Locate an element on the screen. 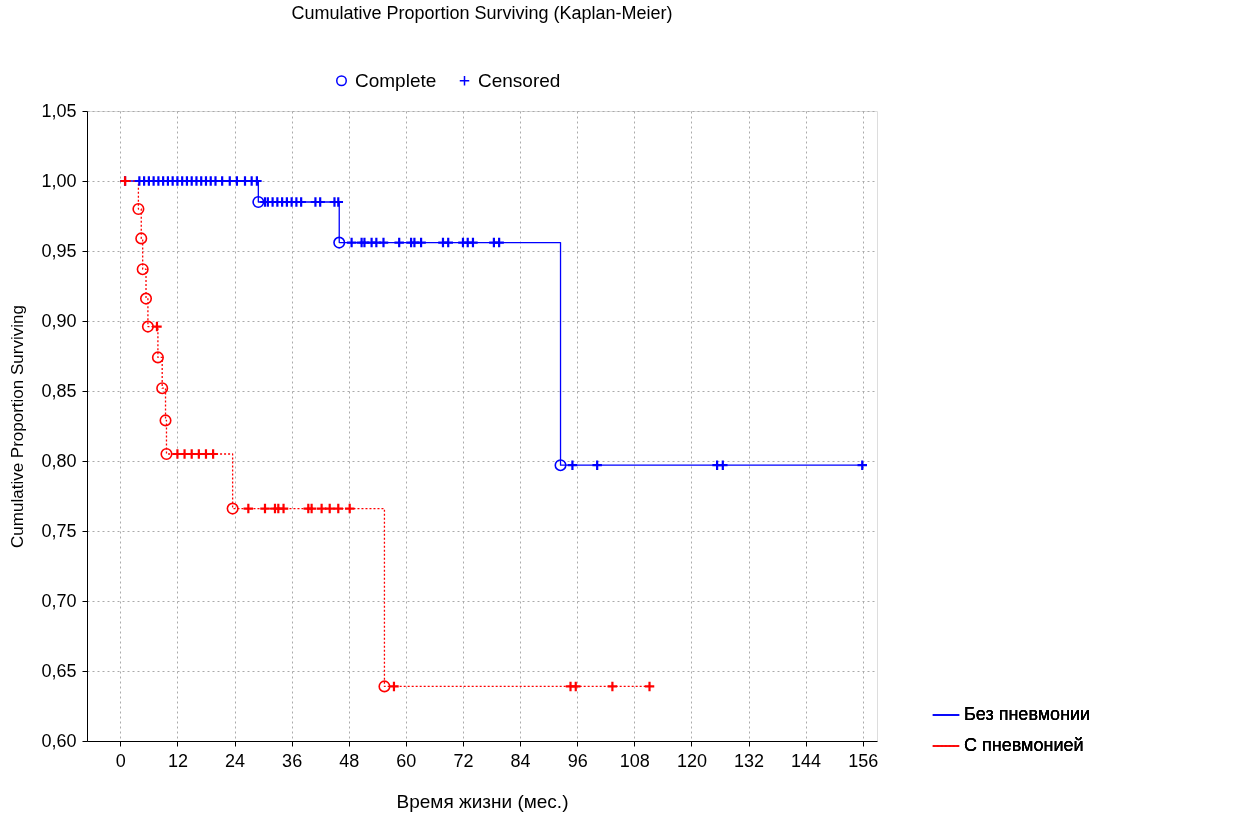 This screenshot has height=839, width=1238. x-tick-label: 156 is located at coordinates (863, 760).